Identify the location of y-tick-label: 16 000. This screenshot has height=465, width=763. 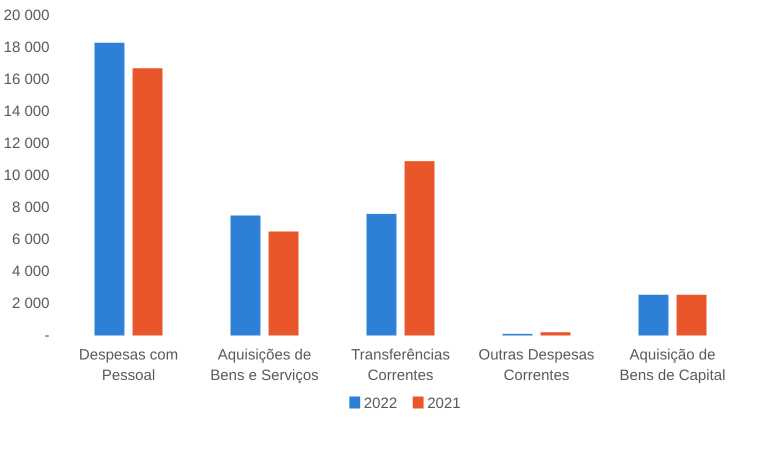
(27, 79).